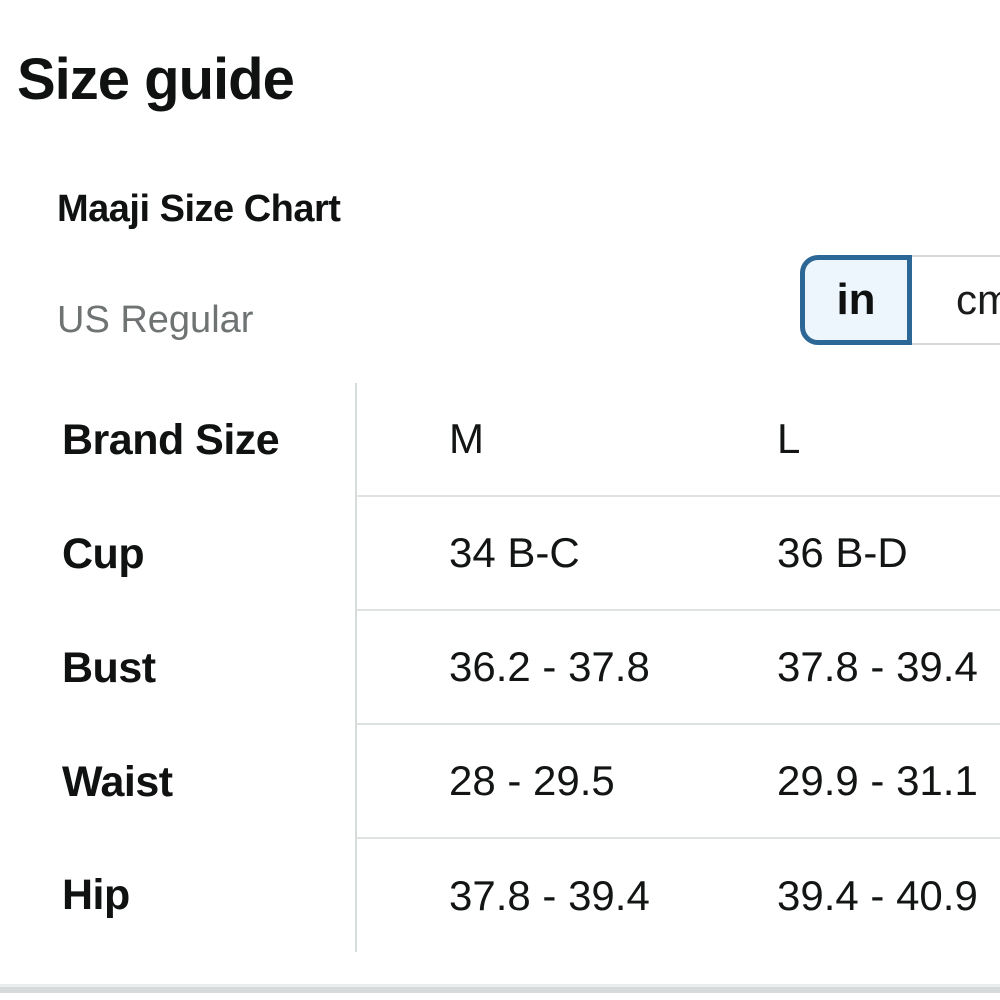  What do you see at coordinates (500, 985) in the screenshot?
I see `footer-divider-light` at bounding box center [500, 985].